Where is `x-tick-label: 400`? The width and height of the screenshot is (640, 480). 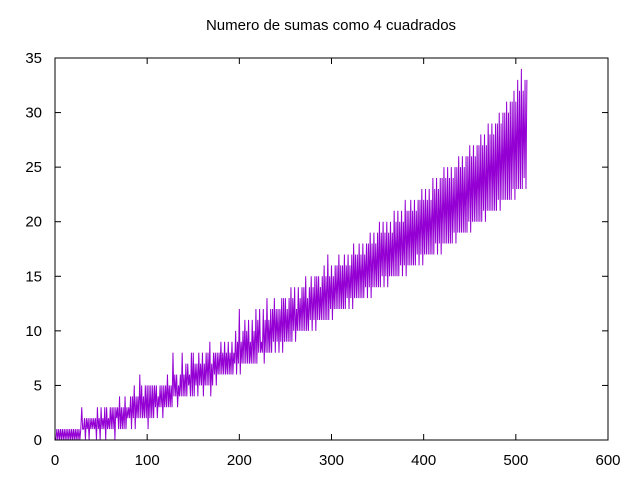 x-tick-label: 400 is located at coordinates (423, 460).